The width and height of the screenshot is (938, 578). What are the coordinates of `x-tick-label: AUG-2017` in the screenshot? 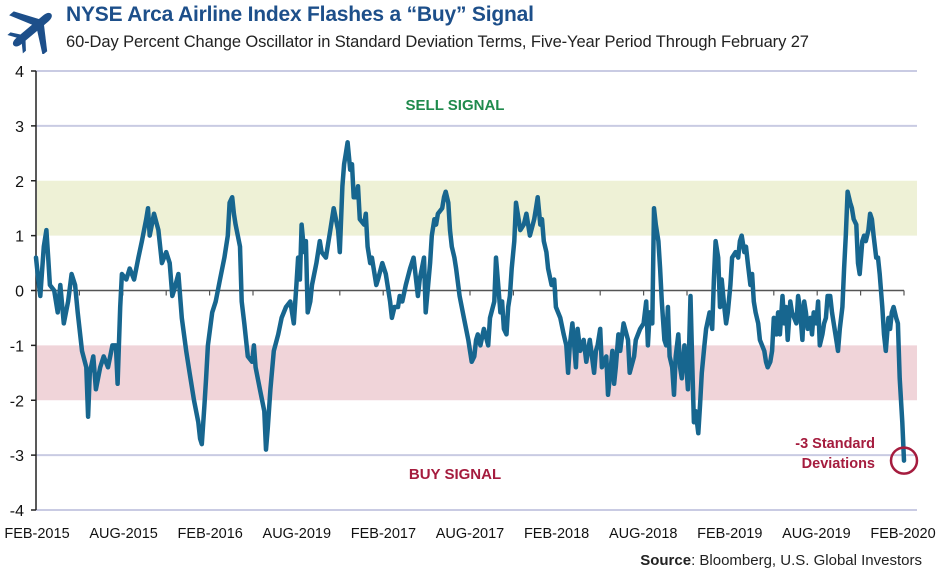 It's located at (470, 534).